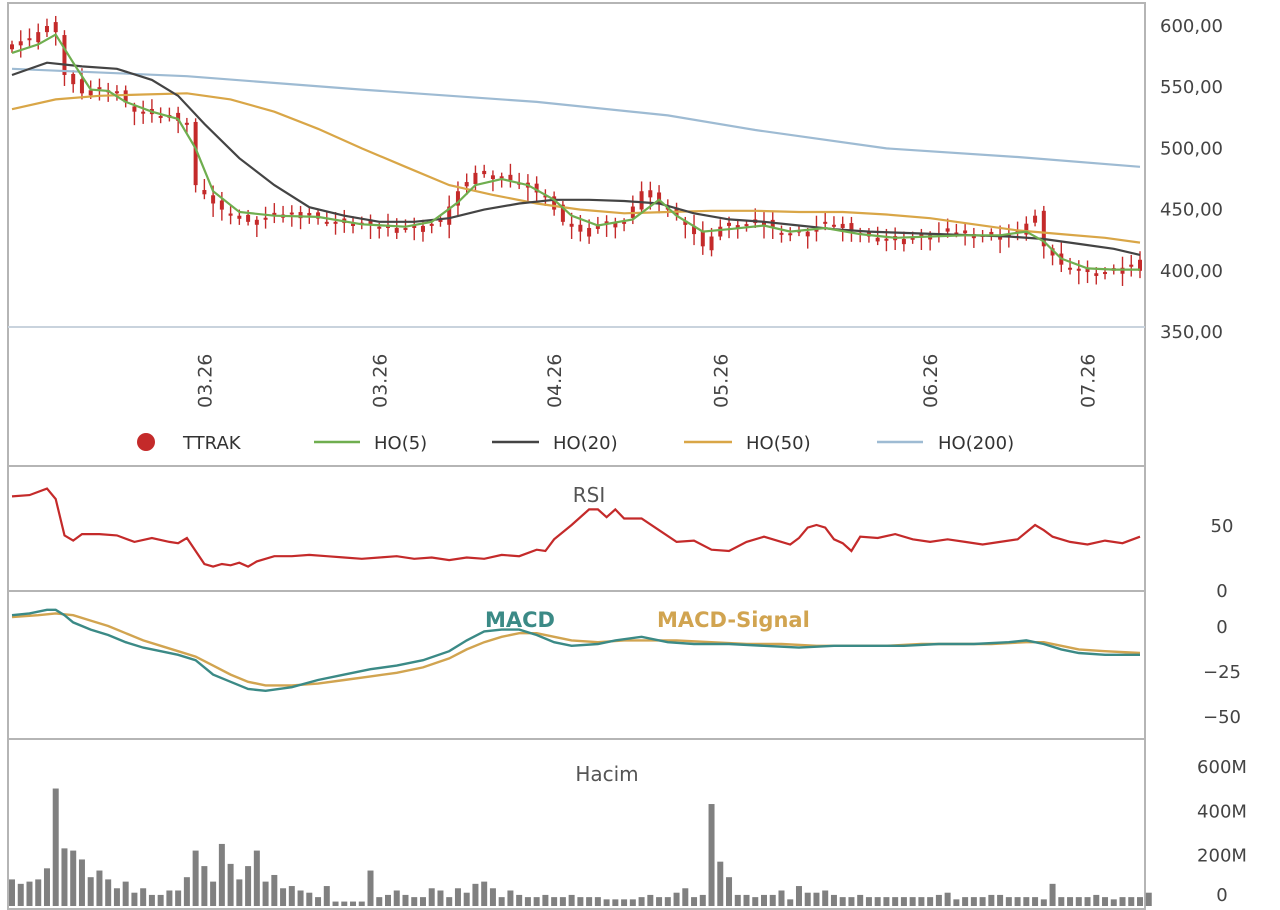 This screenshot has width=1280, height=910. Describe the element at coordinates (1221, 627) in the screenshot. I see `macd-y-tick-label: 0` at that location.